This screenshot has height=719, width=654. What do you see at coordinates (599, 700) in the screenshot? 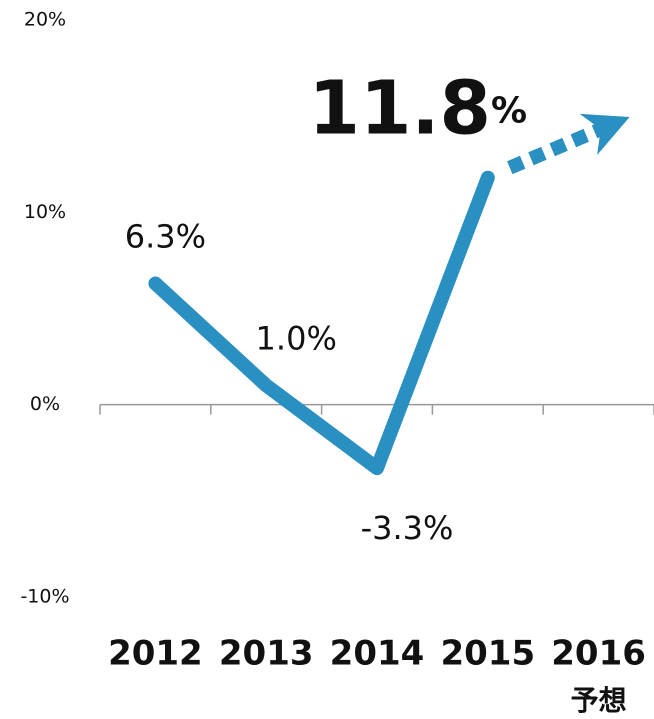
I see `forecast-label: 予想` at bounding box center [599, 700].